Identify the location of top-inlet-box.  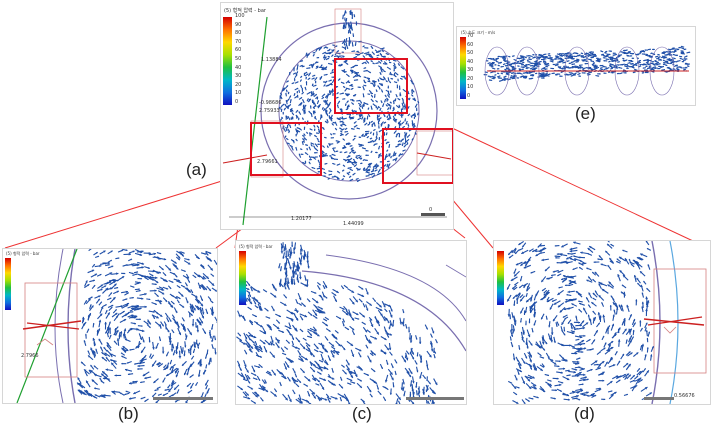
(348, 31).